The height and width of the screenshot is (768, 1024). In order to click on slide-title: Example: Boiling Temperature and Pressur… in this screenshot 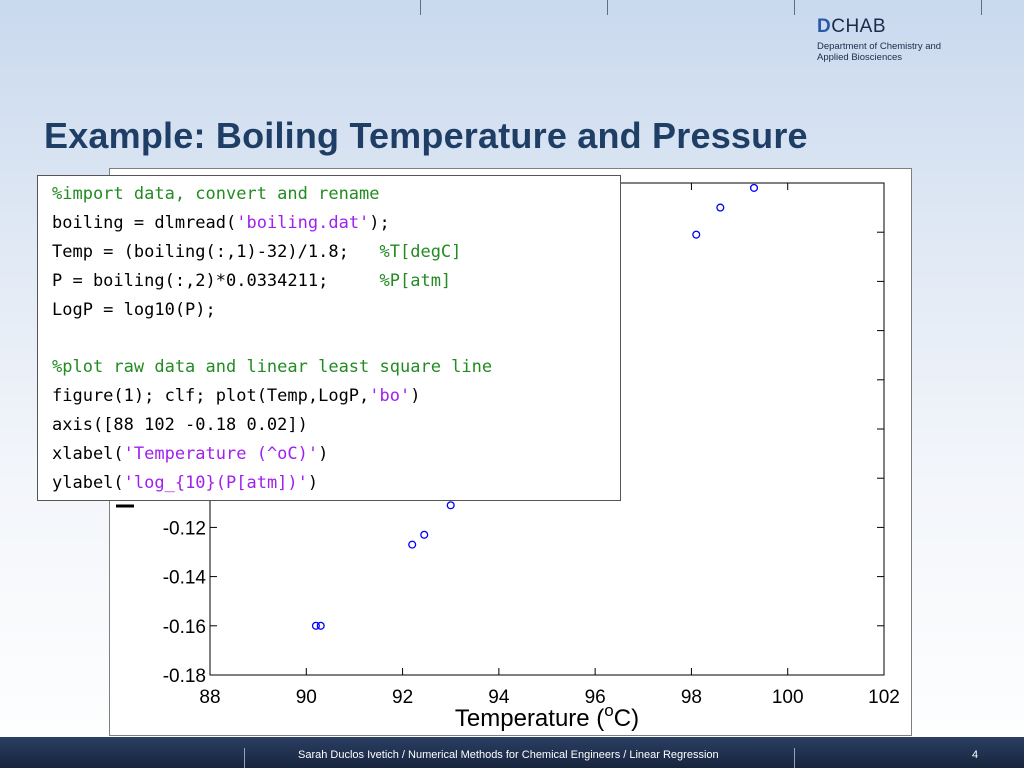, I will do `click(426, 135)`.